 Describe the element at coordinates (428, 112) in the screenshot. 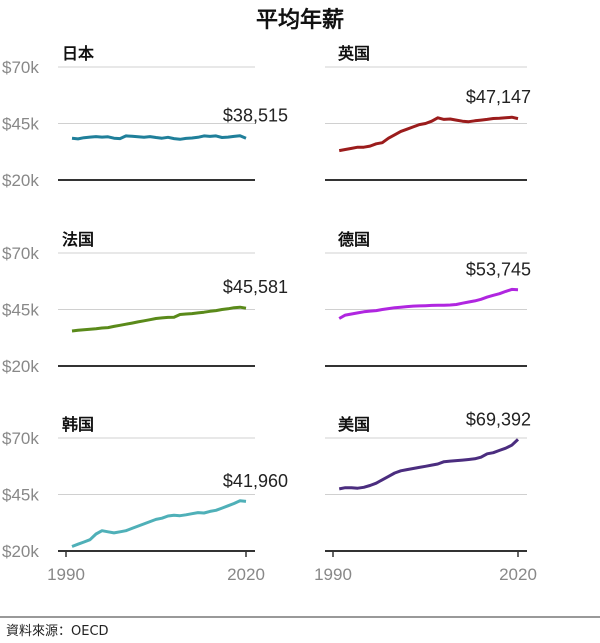

I see `panel-1: 英国 $47,147` at that location.